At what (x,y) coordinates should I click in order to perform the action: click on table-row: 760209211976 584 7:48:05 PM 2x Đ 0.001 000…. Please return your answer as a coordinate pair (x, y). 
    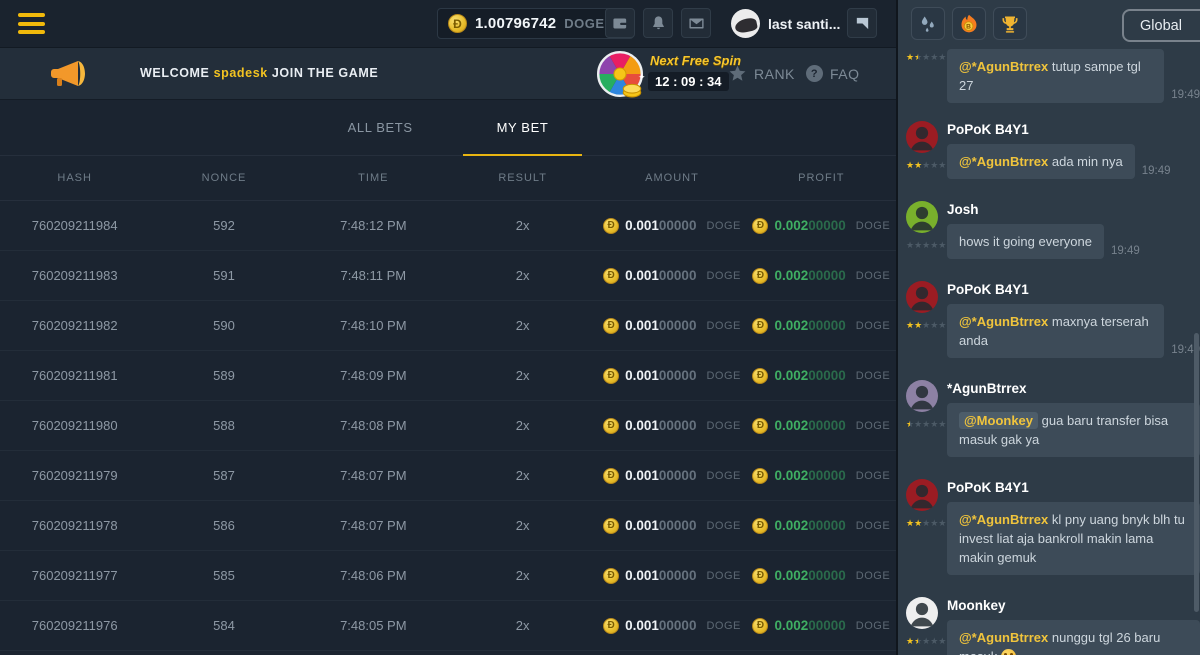
    Looking at the image, I should click on (448, 626).